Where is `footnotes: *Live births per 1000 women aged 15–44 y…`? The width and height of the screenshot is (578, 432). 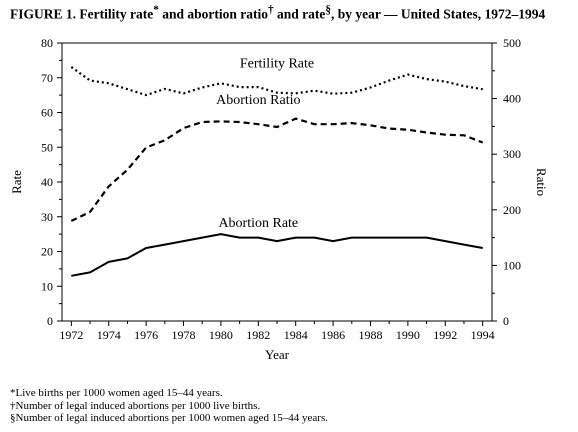
footnotes: *Live births per 1000 women aged 15–44 y… is located at coordinates (169, 406).